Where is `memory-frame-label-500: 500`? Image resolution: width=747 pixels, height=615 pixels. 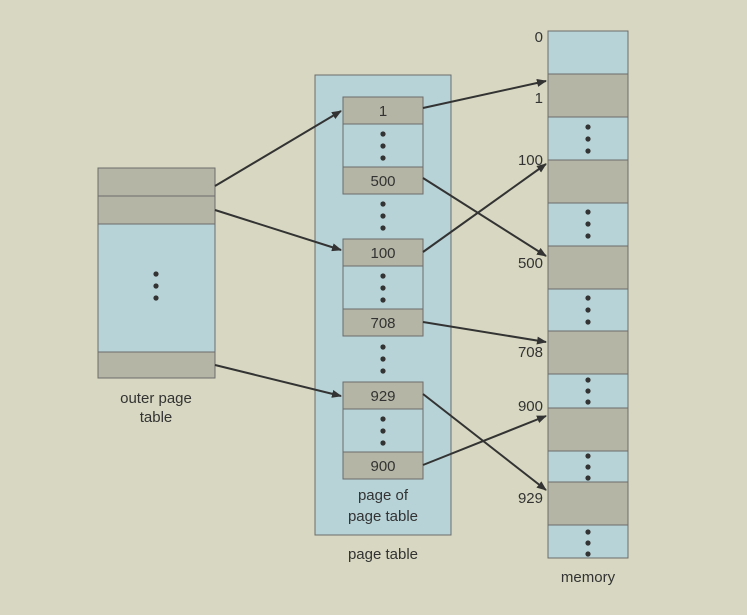
memory-frame-label-500: 500 is located at coordinates (530, 263).